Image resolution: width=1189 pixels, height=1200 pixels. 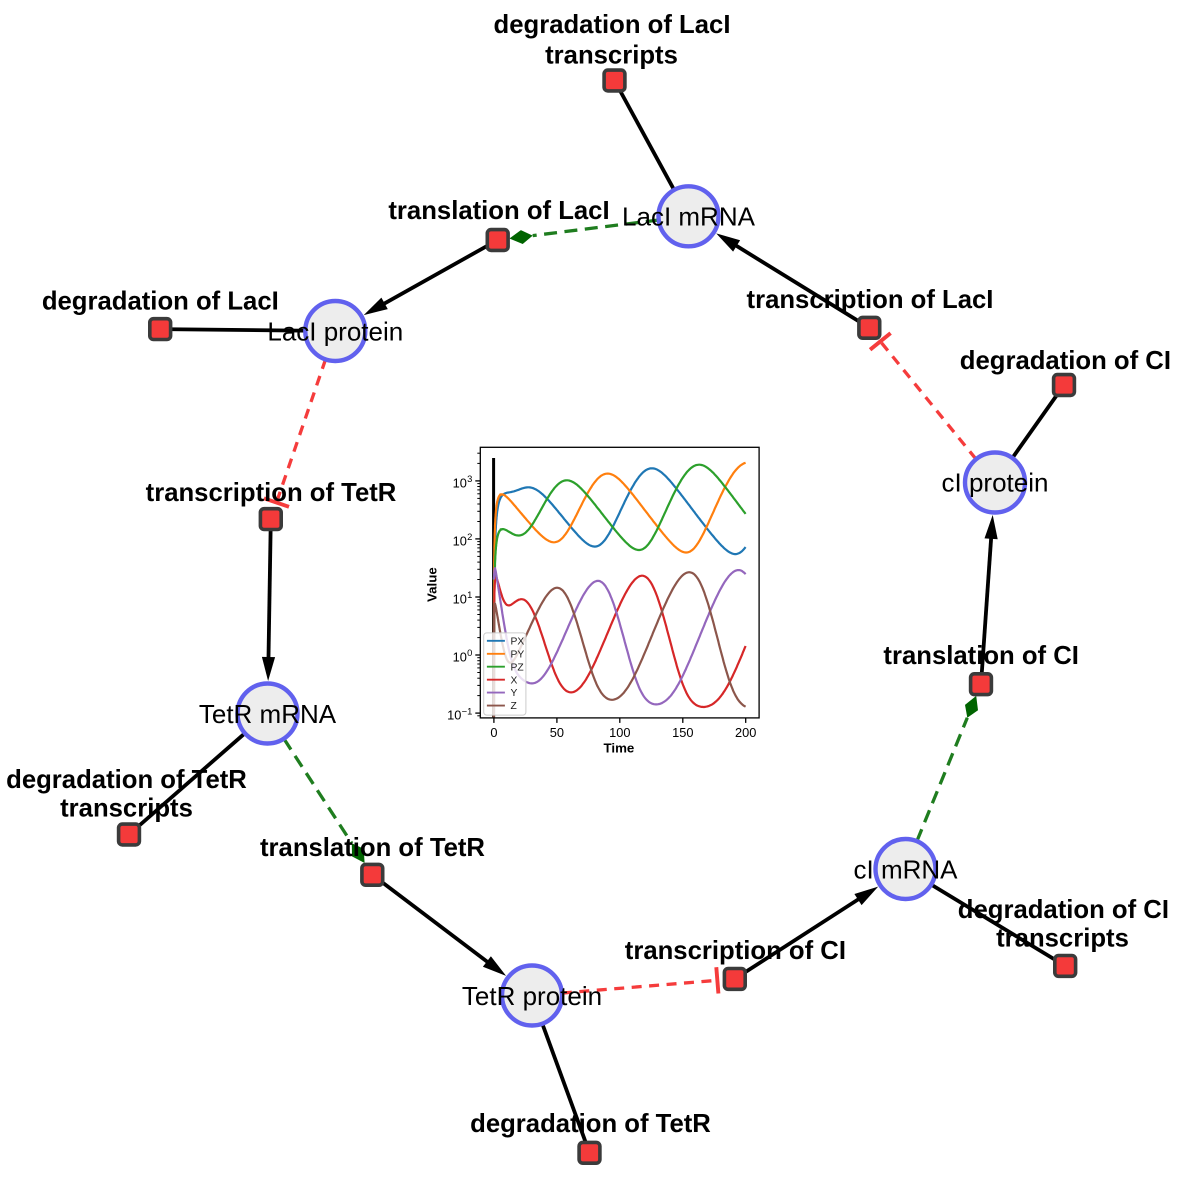 What do you see at coordinates (517, 667) in the screenshot?
I see `svg-text: PZ` at bounding box center [517, 667].